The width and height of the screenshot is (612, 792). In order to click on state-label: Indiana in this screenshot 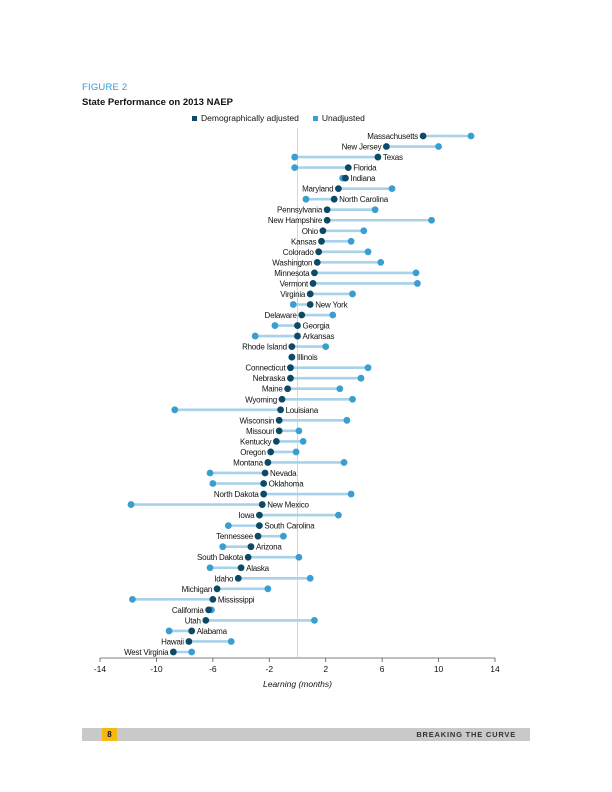, I will do `click(363, 178)`.